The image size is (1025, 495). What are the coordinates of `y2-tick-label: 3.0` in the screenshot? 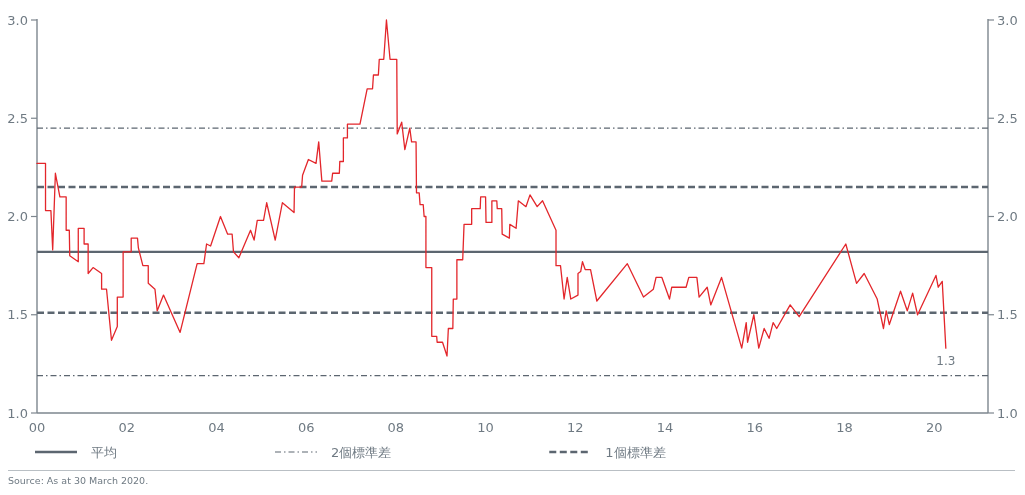 It's located at (1007, 20).